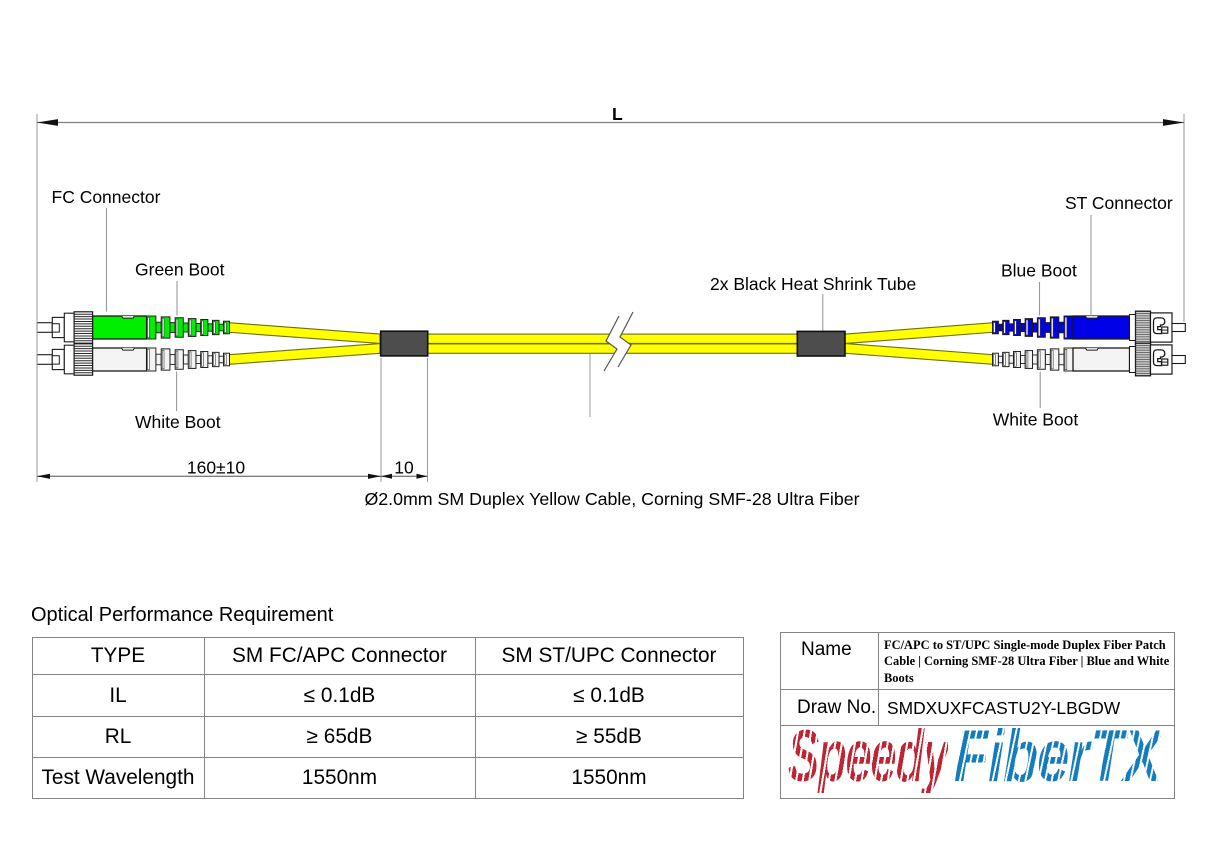  Describe the element at coordinates (216, 468) in the screenshot. I see `svg-text: 160±10` at that location.